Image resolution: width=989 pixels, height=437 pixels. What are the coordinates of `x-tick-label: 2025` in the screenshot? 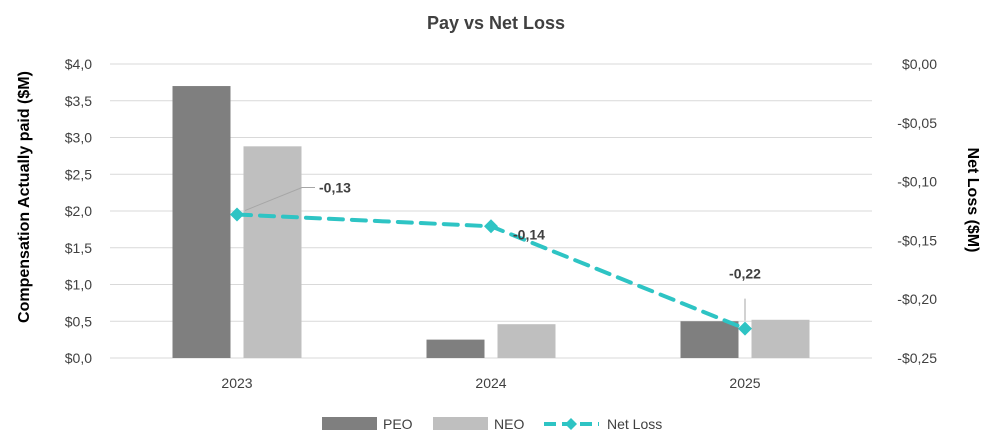 It's located at (744, 383).